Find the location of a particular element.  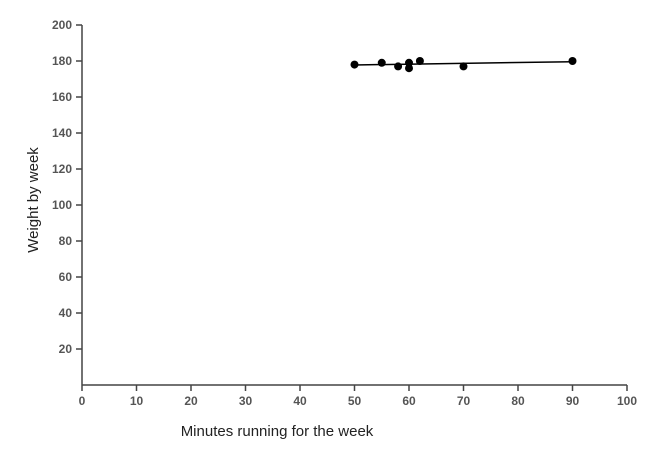

x-tick-label: 40 is located at coordinates (300, 401).